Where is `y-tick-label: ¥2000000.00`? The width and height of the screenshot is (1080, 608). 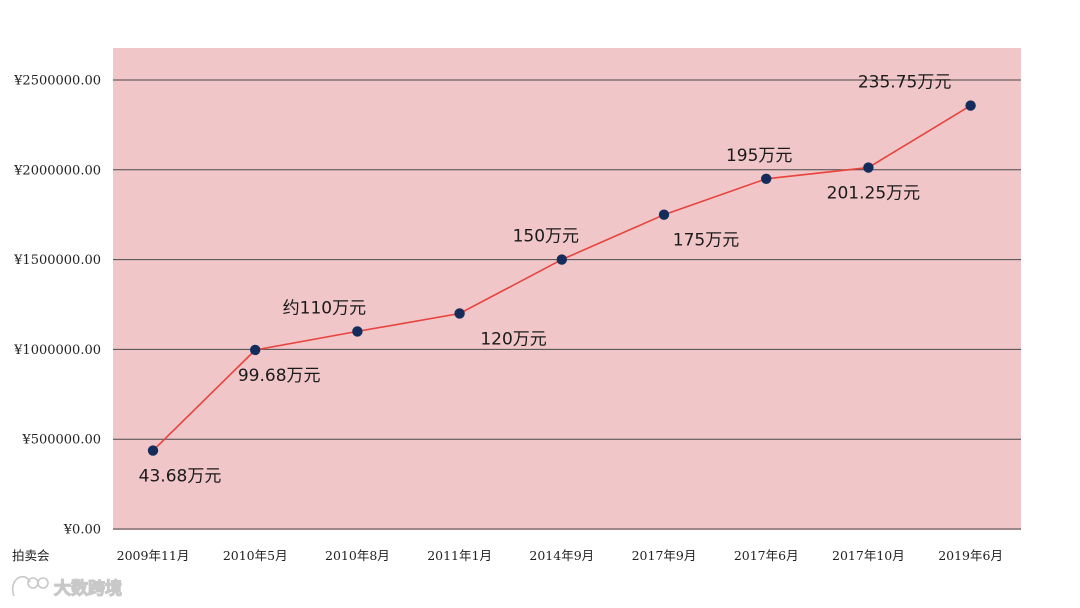 y-tick-label: ¥2000000.00 is located at coordinates (57, 170).